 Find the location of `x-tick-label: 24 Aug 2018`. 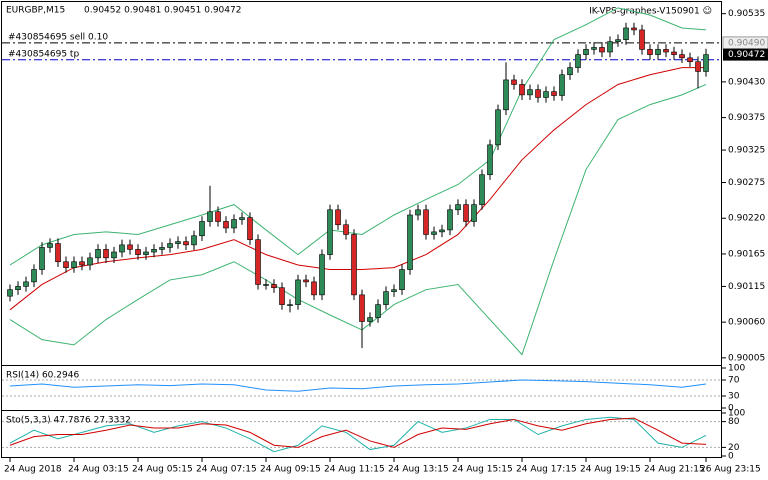

x-tick-label: 24 Aug 2018 is located at coordinates (33, 470).